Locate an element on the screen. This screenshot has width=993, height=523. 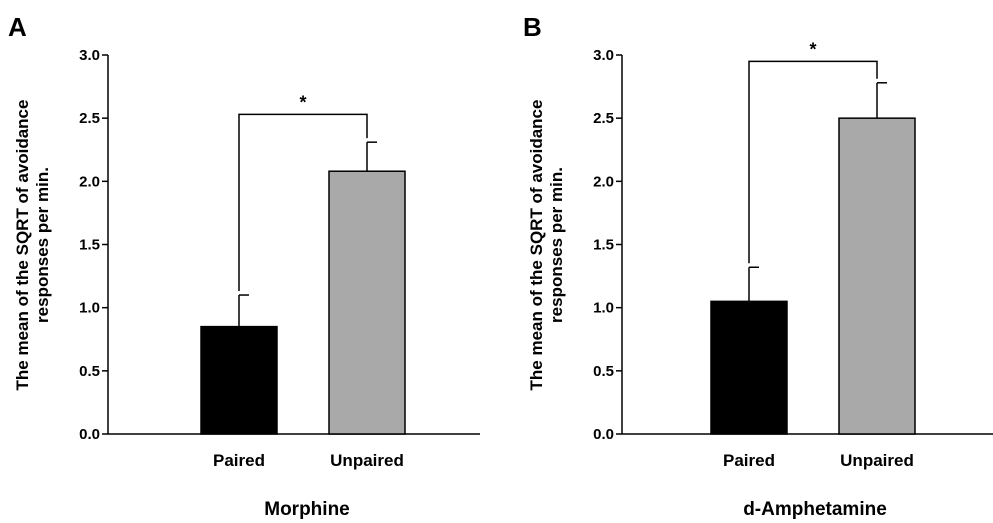
x-axis-label: d-Amphetamine is located at coordinates (815, 509).